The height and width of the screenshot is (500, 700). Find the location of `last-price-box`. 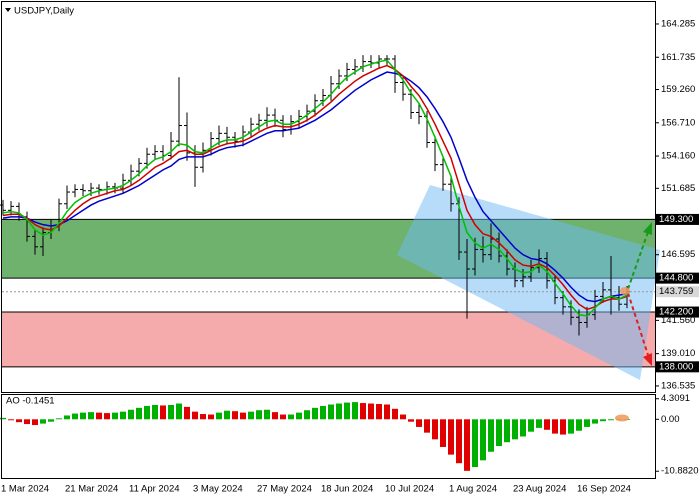

last-price-box is located at coordinates (677, 292).